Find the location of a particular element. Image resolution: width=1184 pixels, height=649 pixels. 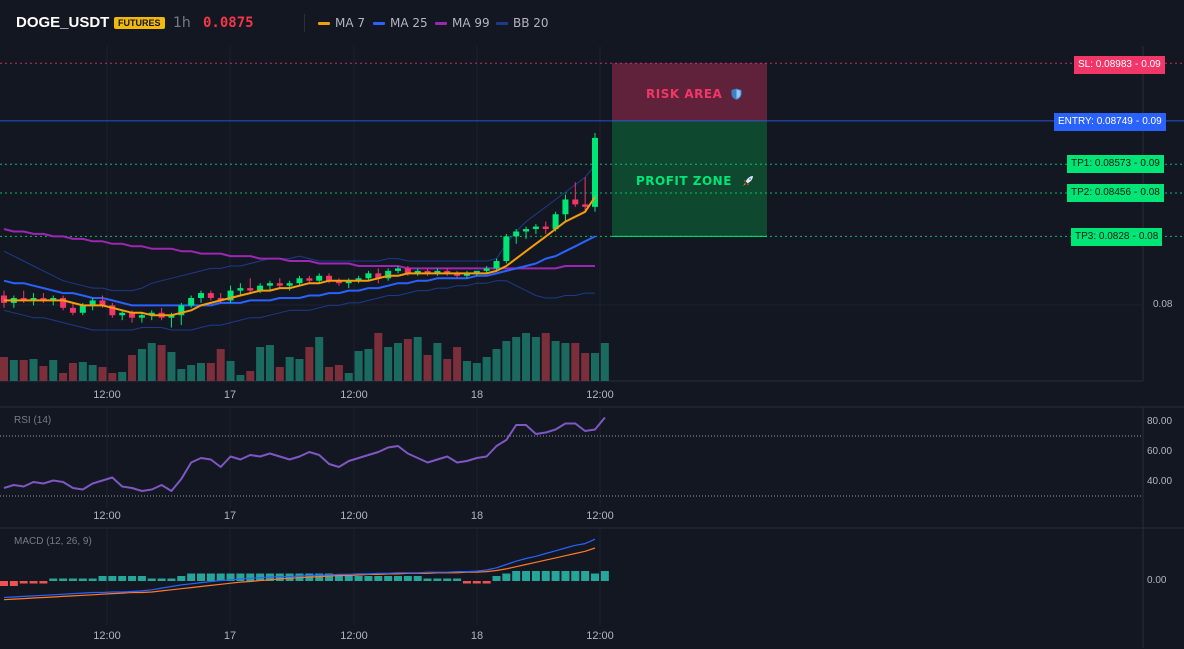

legend-ma25: MA 25 is located at coordinates (400, 23).